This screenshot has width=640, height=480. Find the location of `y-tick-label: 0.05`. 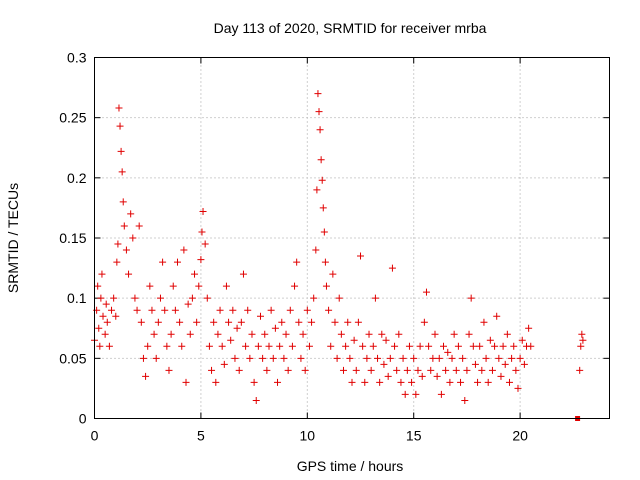

y-tick-label: 0.05 is located at coordinates (72, 358).